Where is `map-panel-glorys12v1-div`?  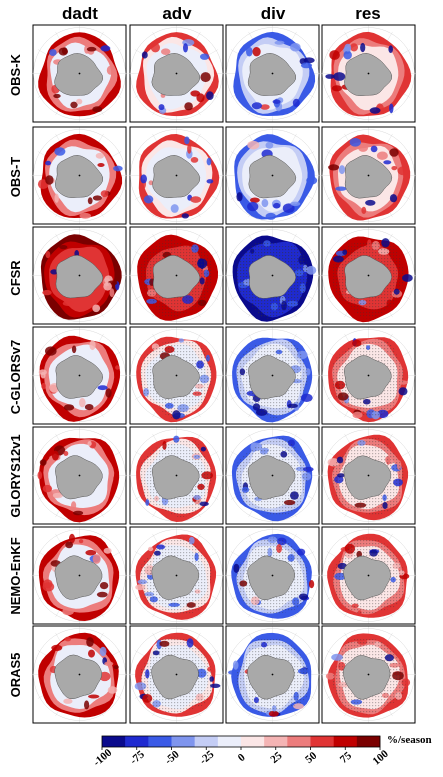
map-panel-glorys12v1-div is located at coordinates (272, 475).